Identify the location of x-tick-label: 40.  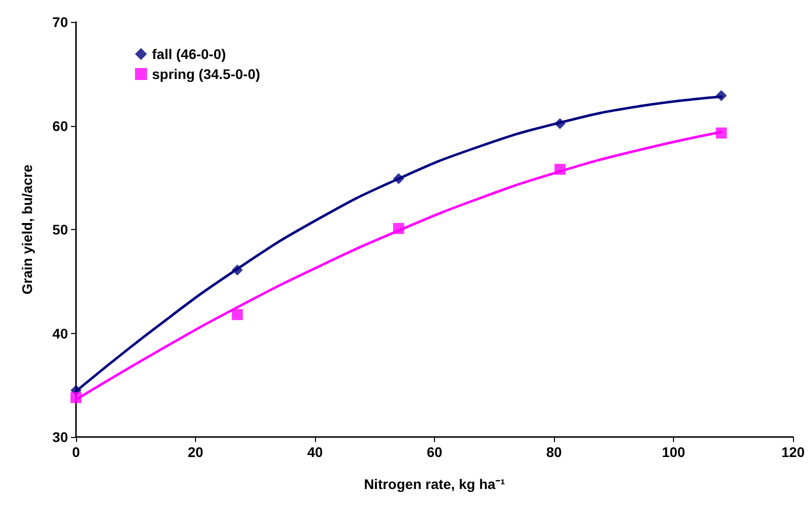
(315, 452).